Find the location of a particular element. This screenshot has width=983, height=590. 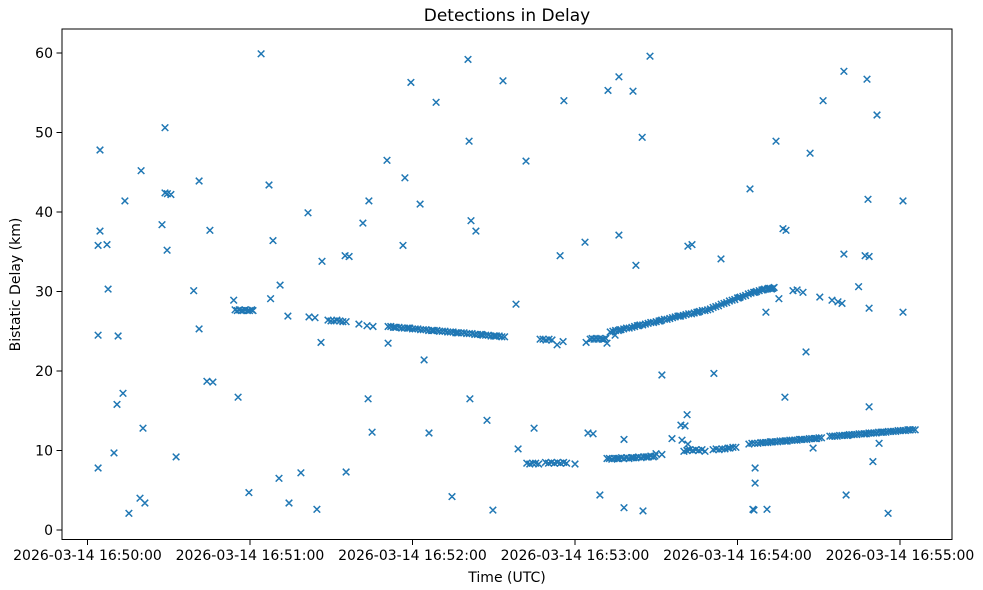

x-tick-label: 2026-03-14 16:54:00 is located at coordinates (737, 556).